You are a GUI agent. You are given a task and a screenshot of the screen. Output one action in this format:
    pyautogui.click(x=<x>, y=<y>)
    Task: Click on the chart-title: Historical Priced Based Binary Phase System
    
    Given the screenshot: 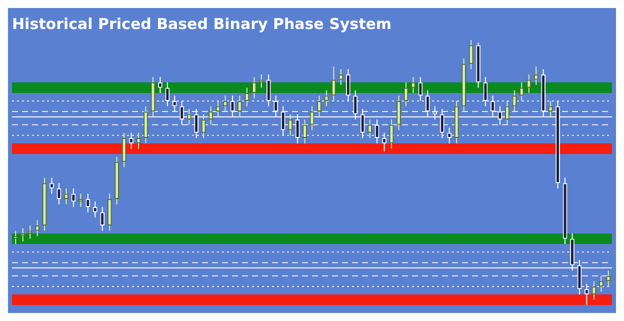 What is the action you would take?
    pyautogui.click(x=202, y=23)
    